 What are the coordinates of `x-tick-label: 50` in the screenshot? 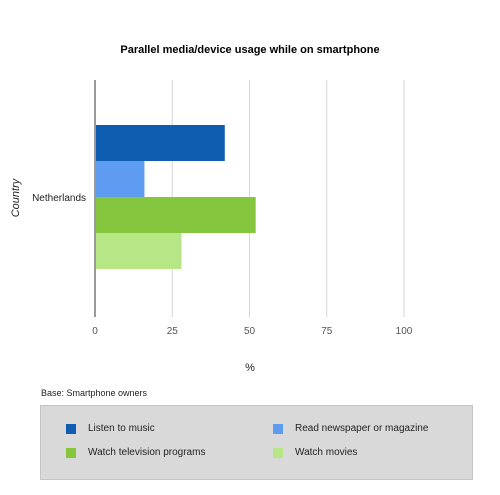 It's located at (250, 331).